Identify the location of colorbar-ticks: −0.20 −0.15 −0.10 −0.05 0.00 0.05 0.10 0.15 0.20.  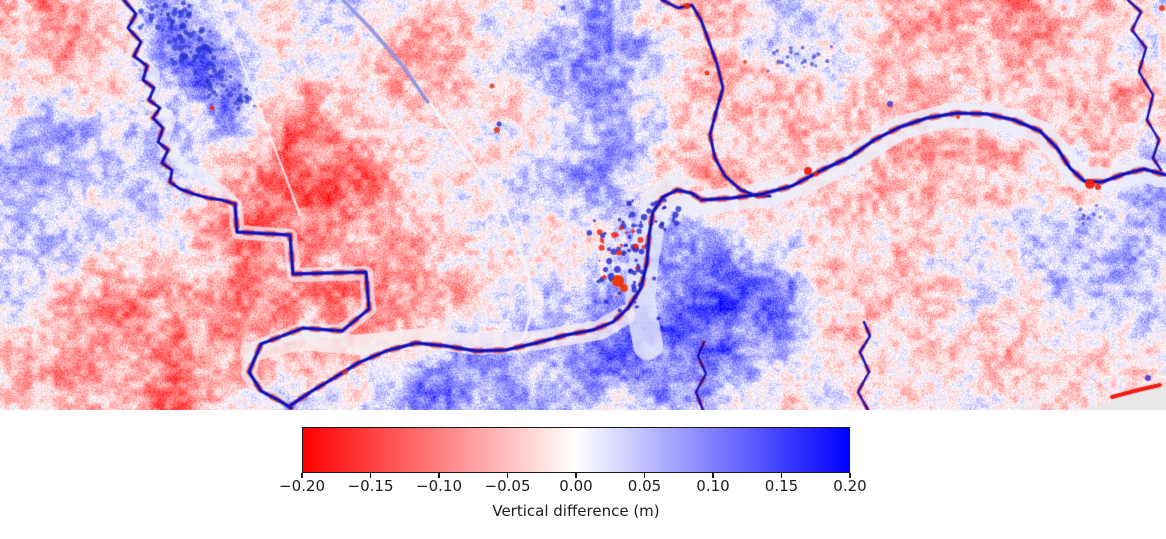
(573, 486).